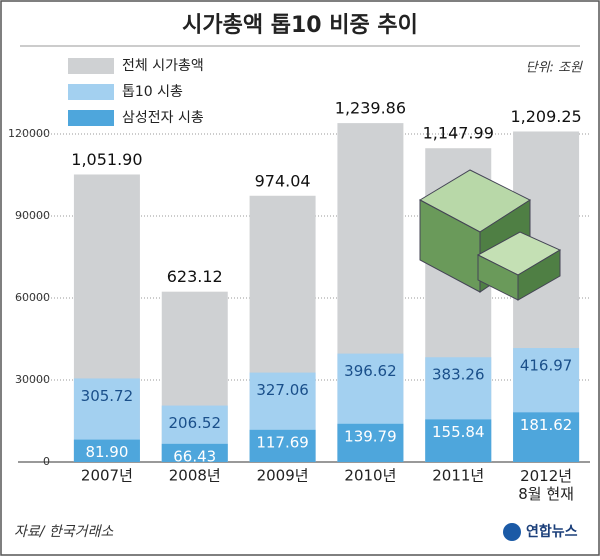 This screenshot has height=560, width=600. I want to click on source: 자료/ 한국거래소, so click(63, 532).